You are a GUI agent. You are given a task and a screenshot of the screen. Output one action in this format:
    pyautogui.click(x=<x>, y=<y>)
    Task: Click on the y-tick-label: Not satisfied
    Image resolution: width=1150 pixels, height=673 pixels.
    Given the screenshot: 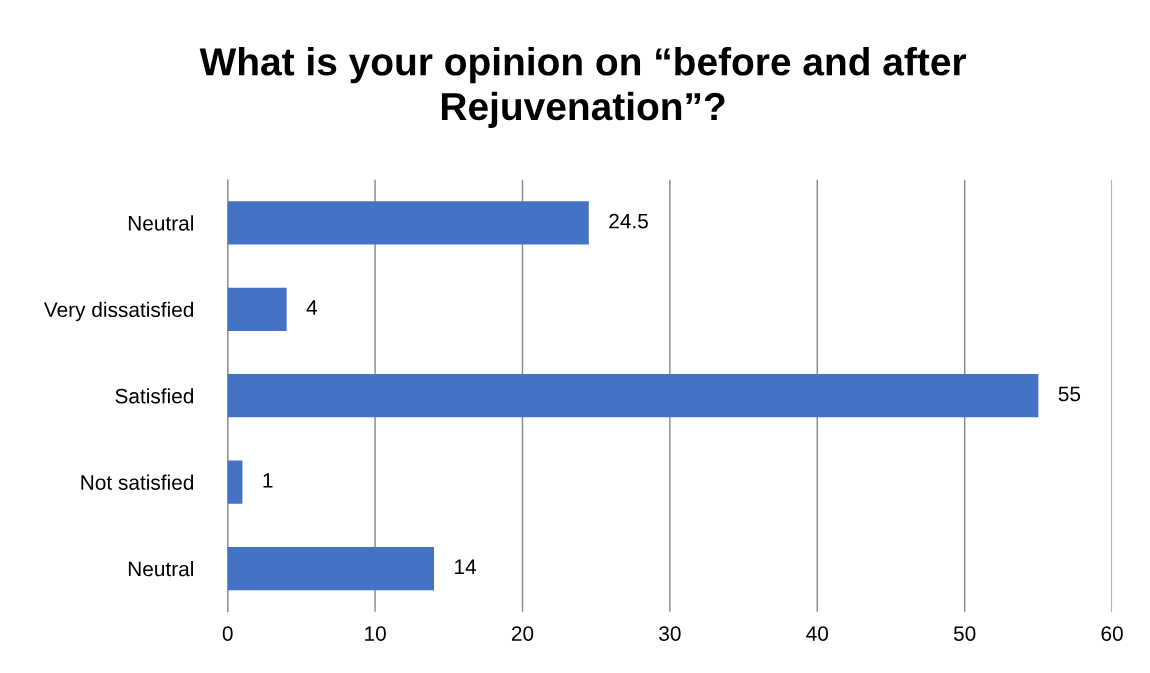 What is the action you would take?
    pyautogui.click(x=137, y=482)
    